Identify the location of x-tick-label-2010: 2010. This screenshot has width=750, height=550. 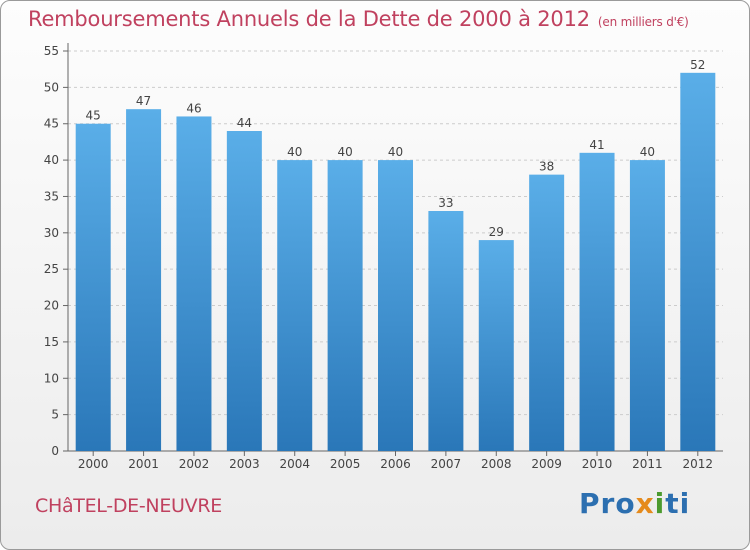
(597, 464).